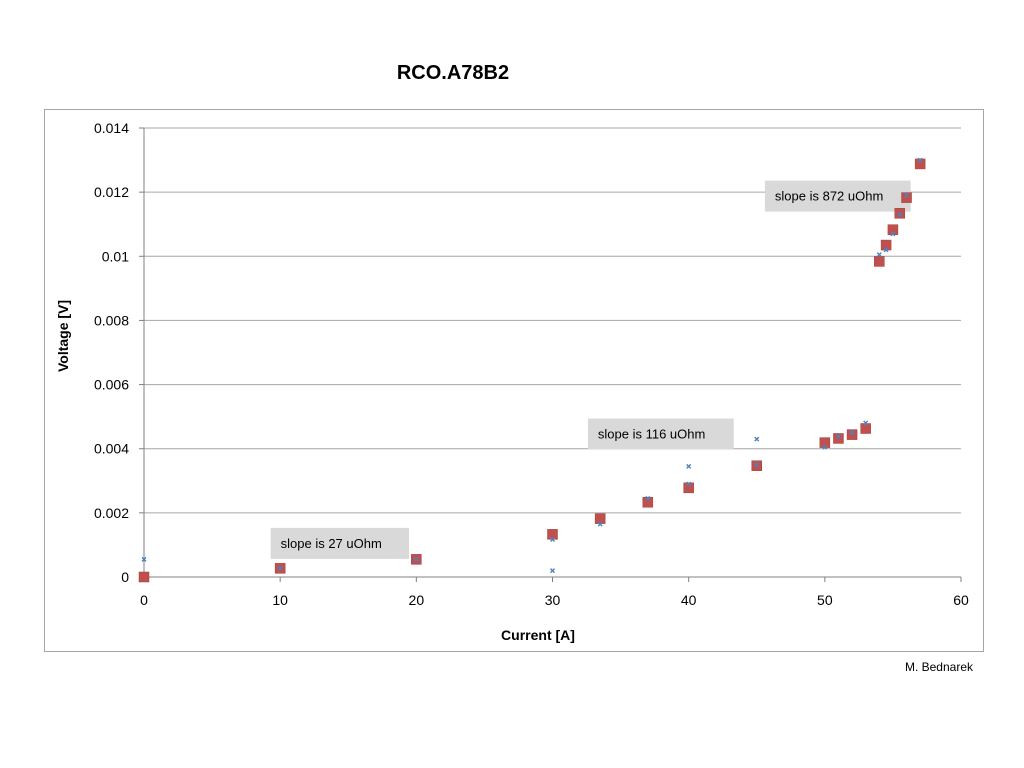 The height and width of the screenshot is (768, 1024). Describe the element at coordinates (63, 336) in the screenshot. I see `y-axis-label: Voltage [V]` at that location.